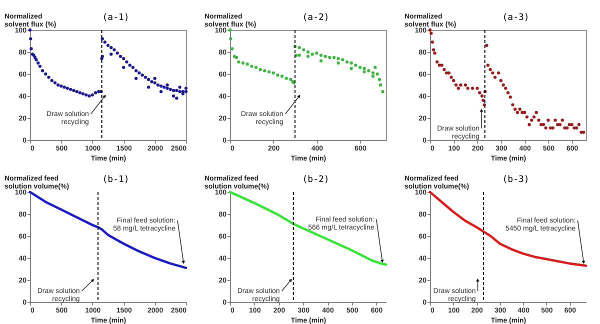  I want to click on chart-title: (a-1), so click(116, 18).